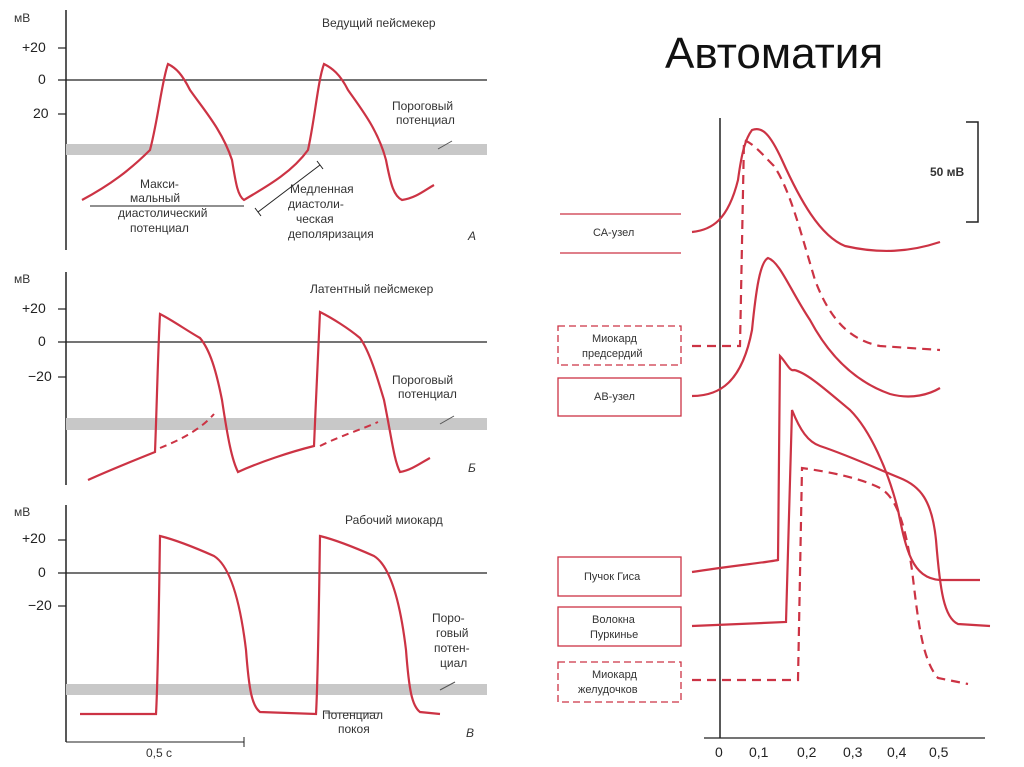 This screenshot has width=1024, height=767. Describe the element at coordinates (34, 308) in the screenshot. I see `panel-b-tick-0: +20` at that location.